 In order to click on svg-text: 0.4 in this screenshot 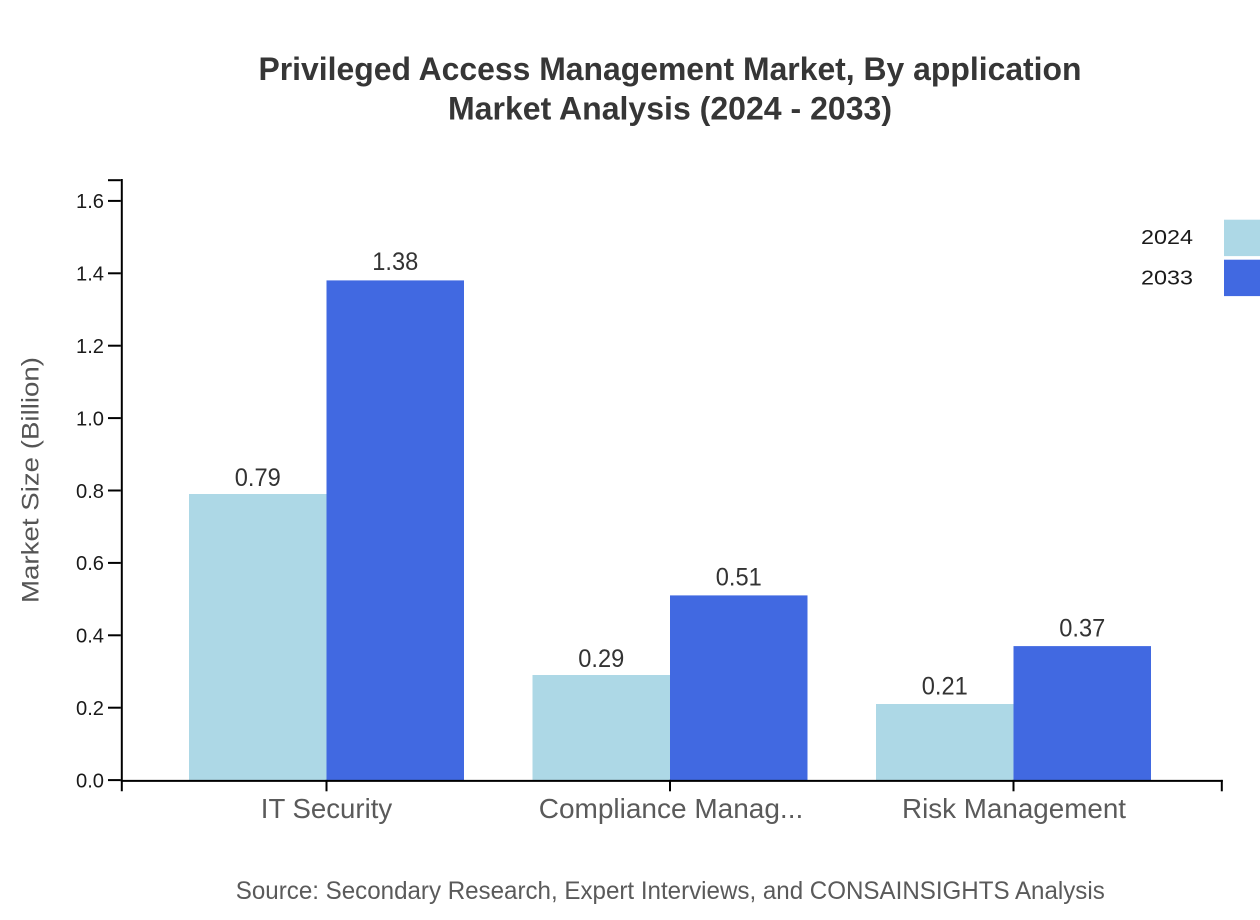, I will do `click(90, 637)`.